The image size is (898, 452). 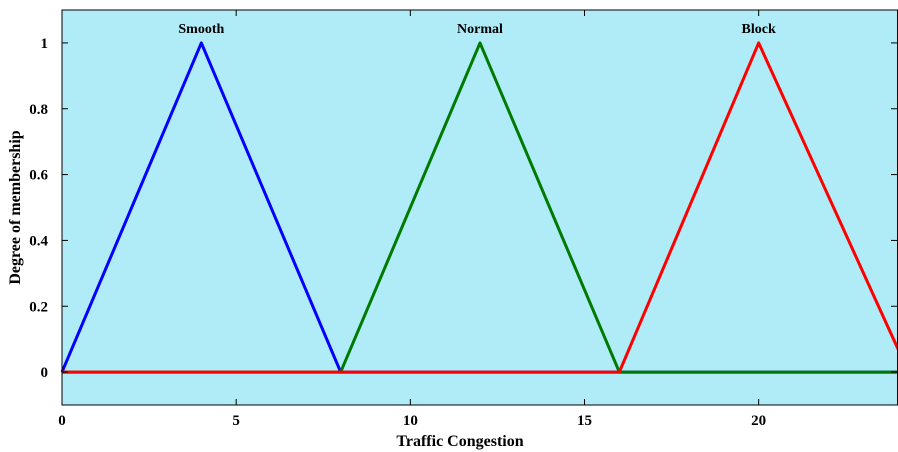 I want to click on annotation-smooth: Smooth, so click(x=201, y=29).